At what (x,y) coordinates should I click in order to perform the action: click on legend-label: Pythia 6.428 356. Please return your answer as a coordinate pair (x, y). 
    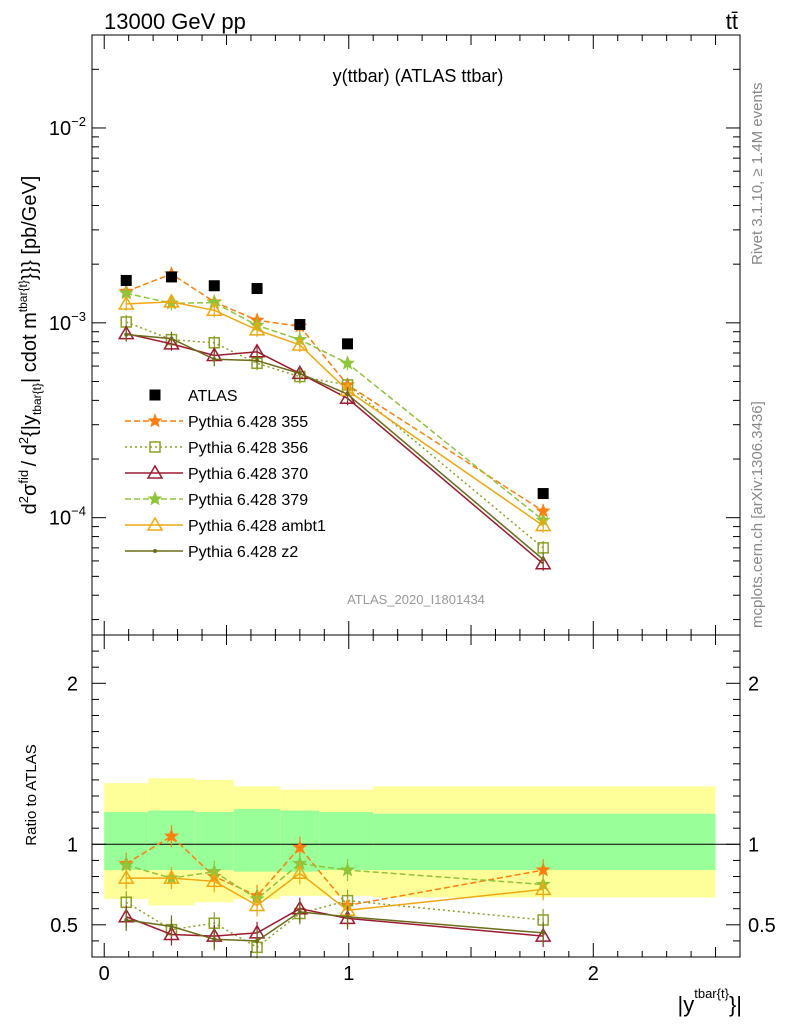
    Looking at the image, I should click on (248, 448).